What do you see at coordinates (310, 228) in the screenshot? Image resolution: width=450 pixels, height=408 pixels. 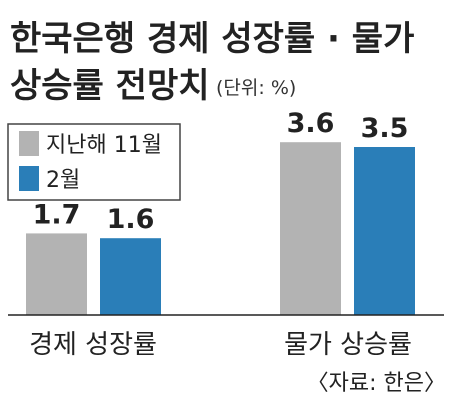 I see `bar-inflation-prev` at bounding box center [310, 228].